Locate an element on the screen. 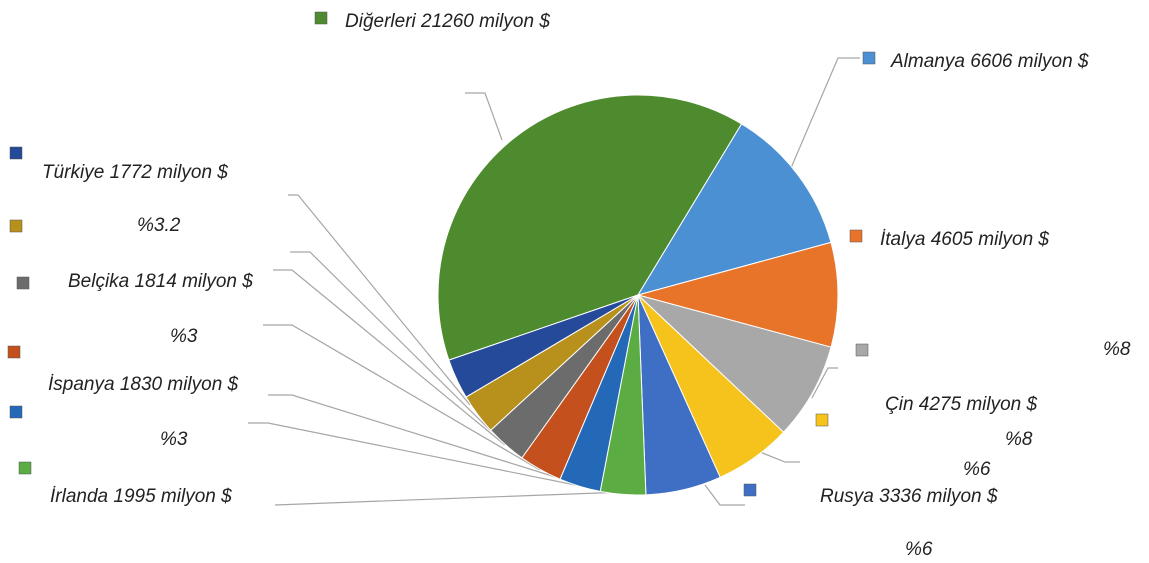 This screenshot has height=563, width=1149. data-label: Rusya 3336 milyon $ is located at coordinates (909, 496).